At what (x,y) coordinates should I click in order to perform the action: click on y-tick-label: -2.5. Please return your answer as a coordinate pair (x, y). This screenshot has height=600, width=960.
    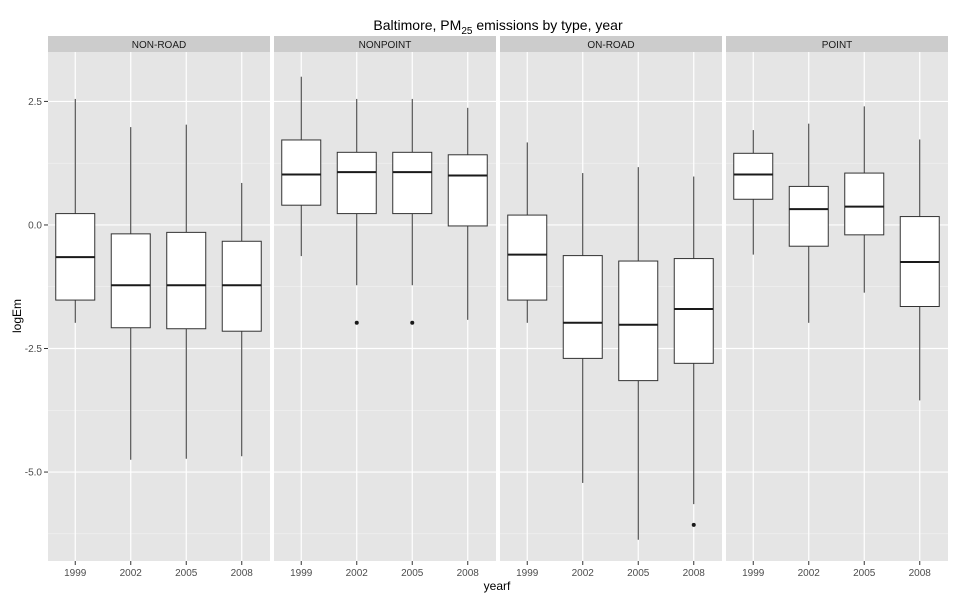
    Looking at the image, I should click on (34, 349).